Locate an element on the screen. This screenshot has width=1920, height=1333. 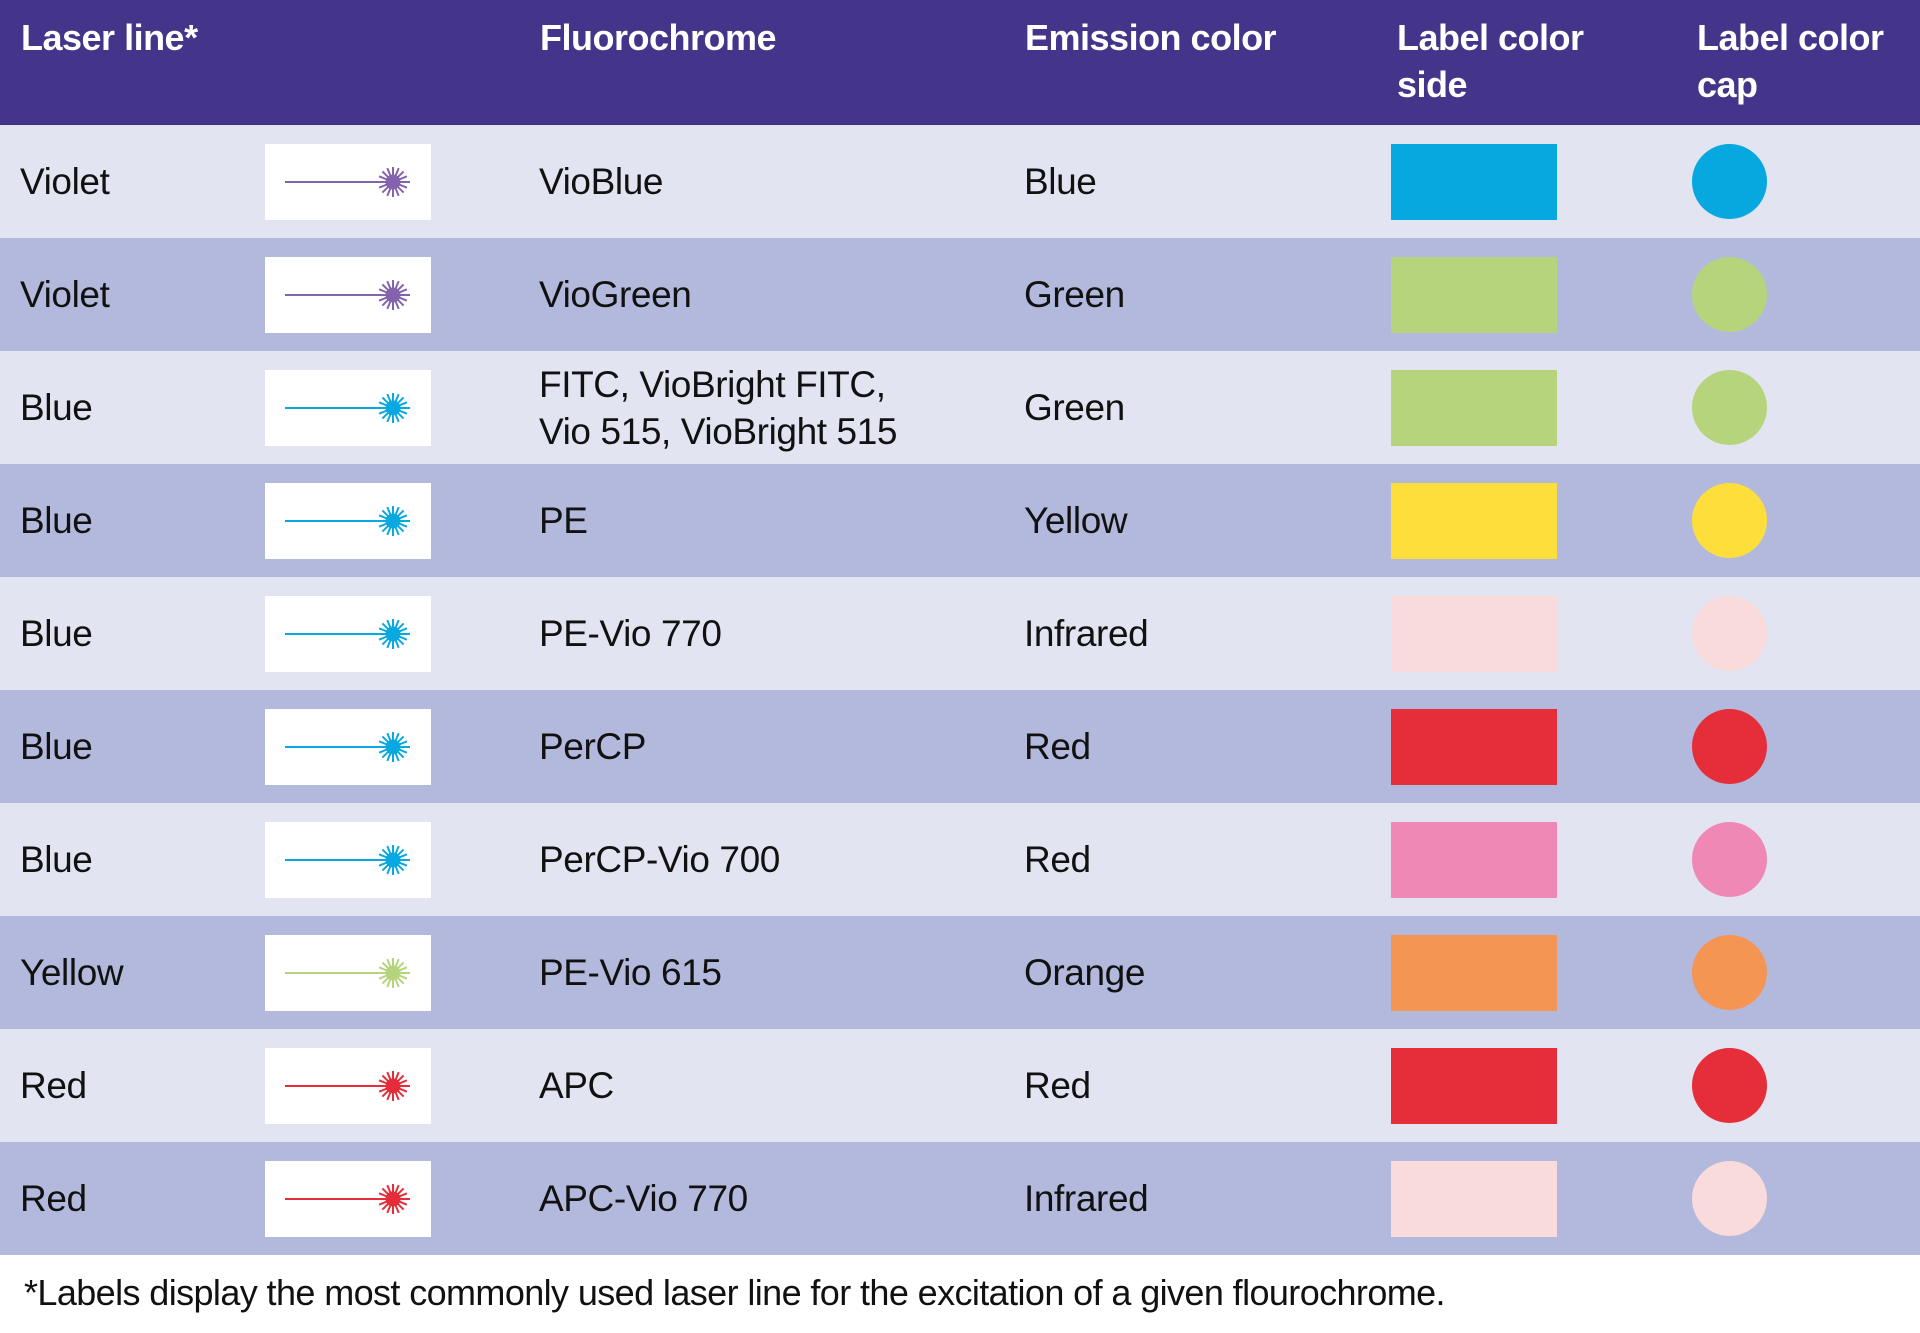
fluorochrome-cell: PerCP-Vio 700 is located at coordinates (659, 859).